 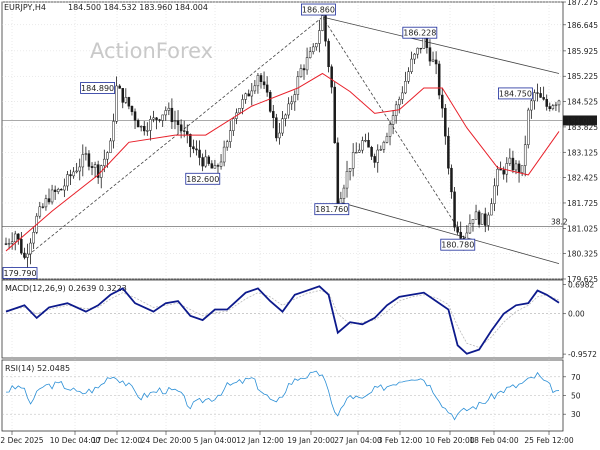 What do you see at coordinates (581, 284) in the screenshot?
I see `macd-y-tick-label: 0.6982` at bounding box center [581, 284].